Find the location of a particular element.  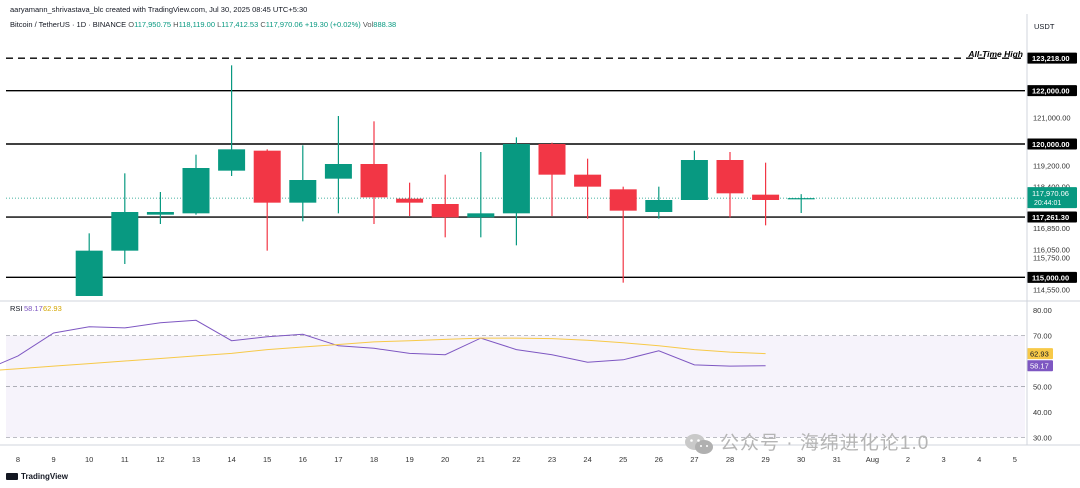

volume-value: 888.38 is located at coordinates (385, 24).